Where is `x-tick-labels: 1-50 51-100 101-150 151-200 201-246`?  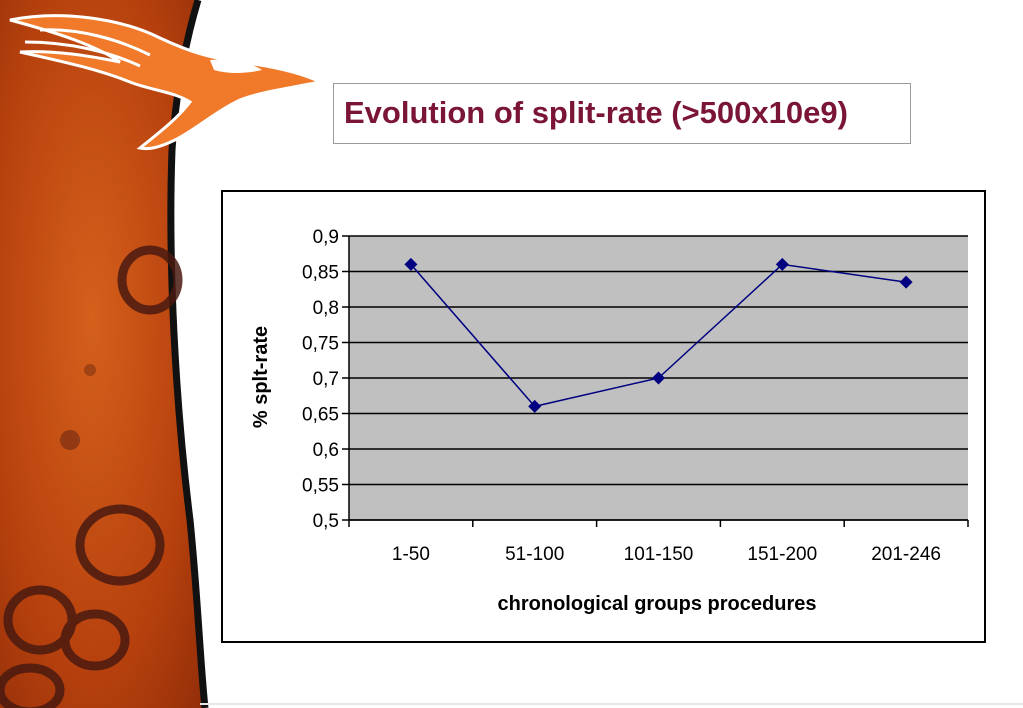
x-tick-labels: 1-50 51-100 101-150 151-200 201-246 is located at coordinates (666, 554).